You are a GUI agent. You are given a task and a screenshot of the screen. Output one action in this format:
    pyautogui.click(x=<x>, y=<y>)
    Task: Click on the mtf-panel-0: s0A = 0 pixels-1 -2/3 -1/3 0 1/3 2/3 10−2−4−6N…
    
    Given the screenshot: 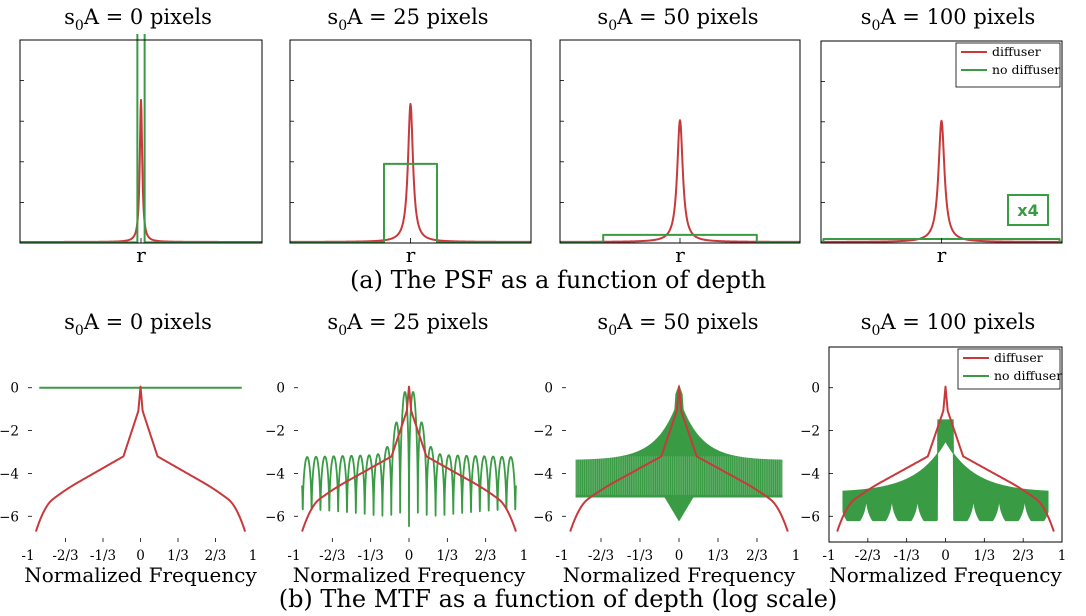 What is the action you would take?
    pyautogui.click(x=128, y=448)
    